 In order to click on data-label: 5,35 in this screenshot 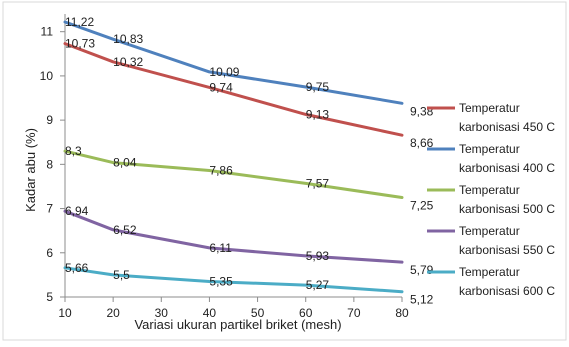, I will do `click(221, 282)`.